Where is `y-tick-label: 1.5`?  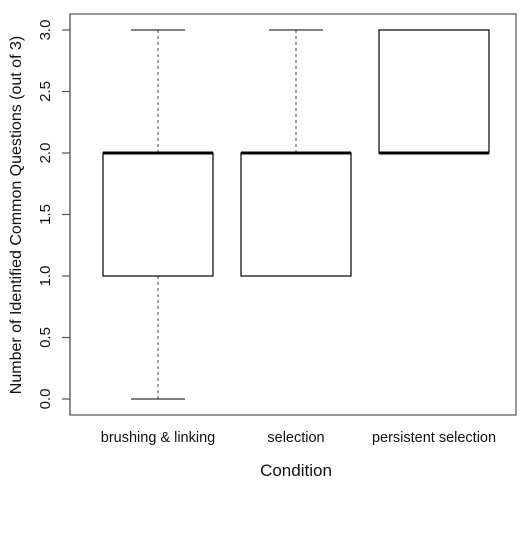 y-tick-label: 1.5 is located at coordinates (45, 214).